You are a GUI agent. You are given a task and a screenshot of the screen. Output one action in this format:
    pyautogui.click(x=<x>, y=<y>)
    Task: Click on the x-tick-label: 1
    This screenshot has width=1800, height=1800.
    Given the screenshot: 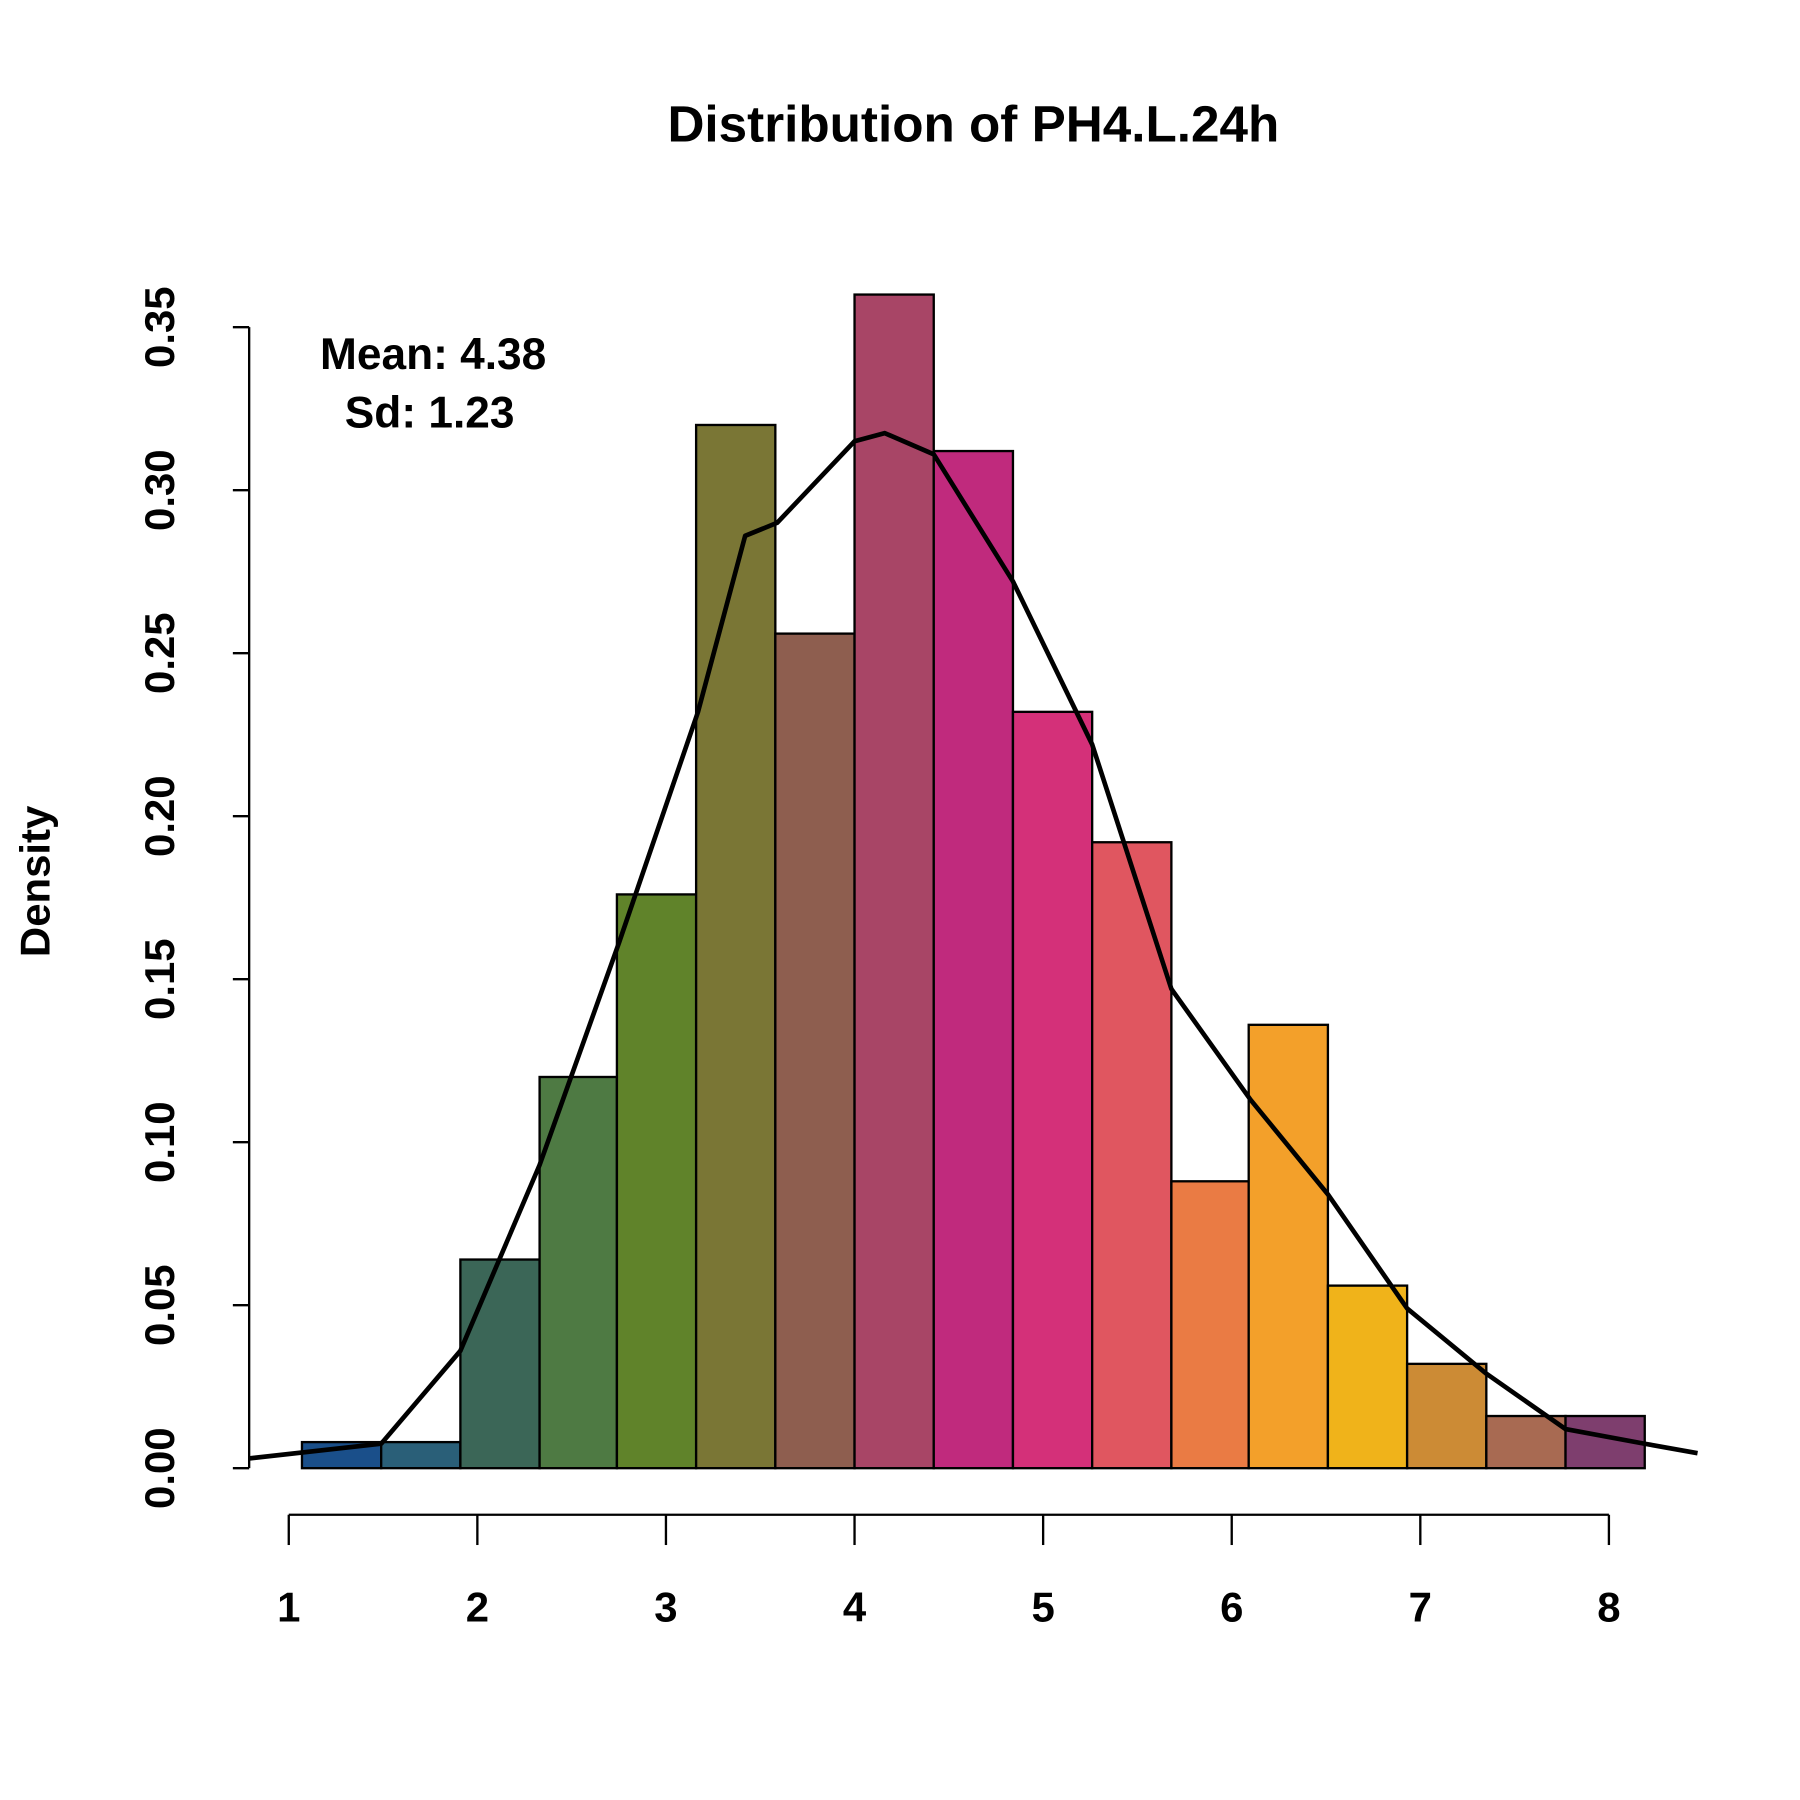 What is the action you would take?
    pyautogui.click(x=288, y=1606)
    